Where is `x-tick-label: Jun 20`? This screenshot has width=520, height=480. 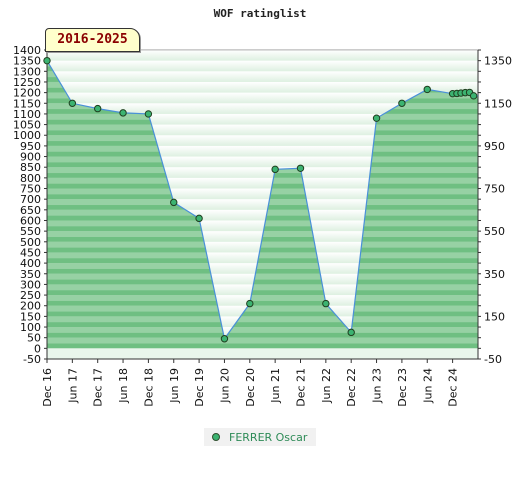
x-tick-label: Jun 20 is located at coordinates (224, 386).